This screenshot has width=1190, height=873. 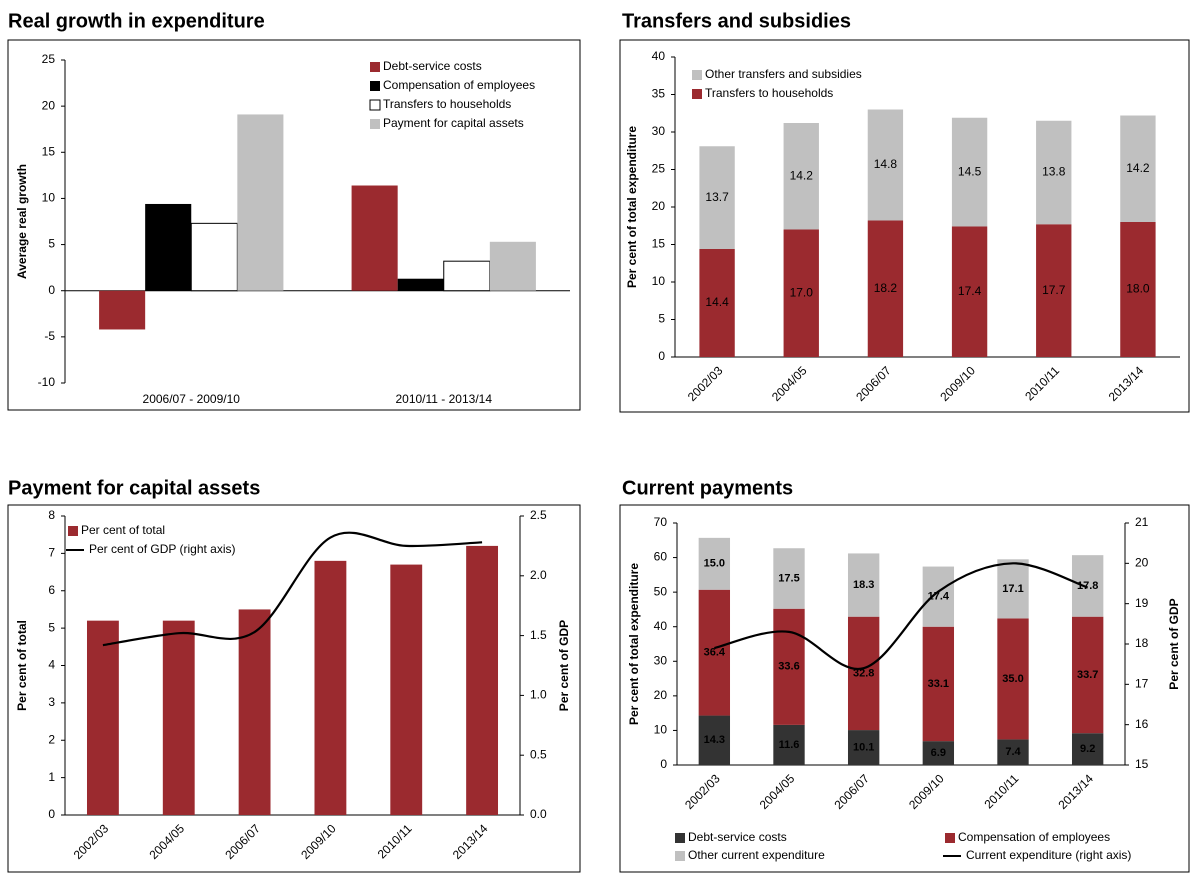 I want to click on y2-tick-label: 2.5, so click(x=538, y=515).